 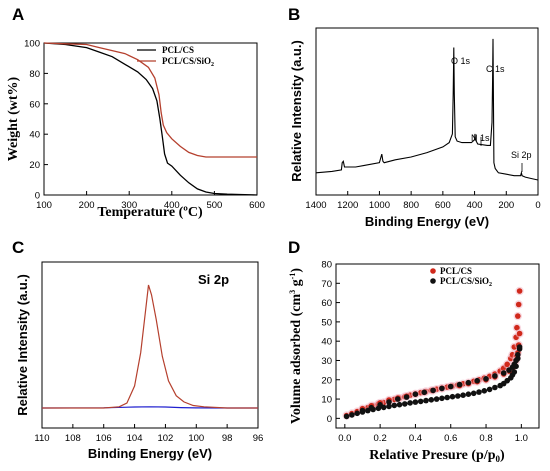 What do you see at coordinates (502, 455) in the screenshot?
I see `bet-x-axis-label-end: )` at bounding box center [502, 455].